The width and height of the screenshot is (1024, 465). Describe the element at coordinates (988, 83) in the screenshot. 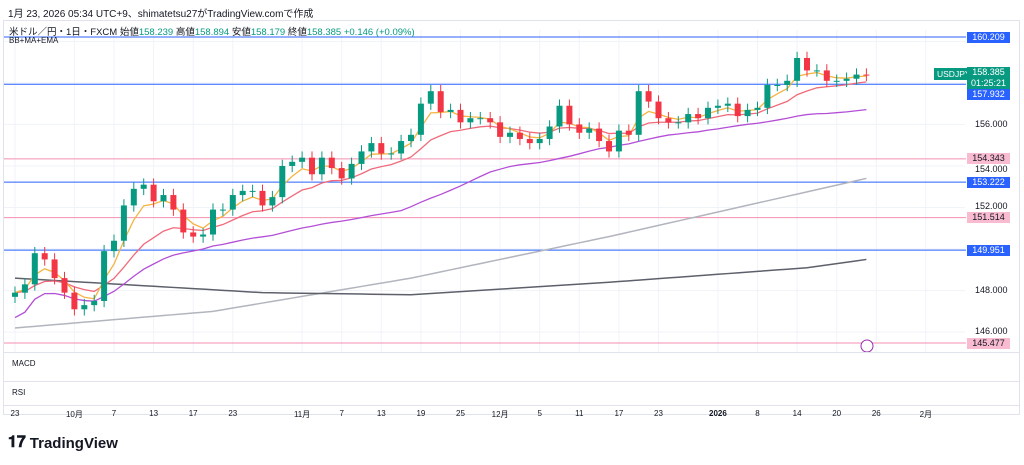

I see `bar-countdown: 01:25:21` at that location.